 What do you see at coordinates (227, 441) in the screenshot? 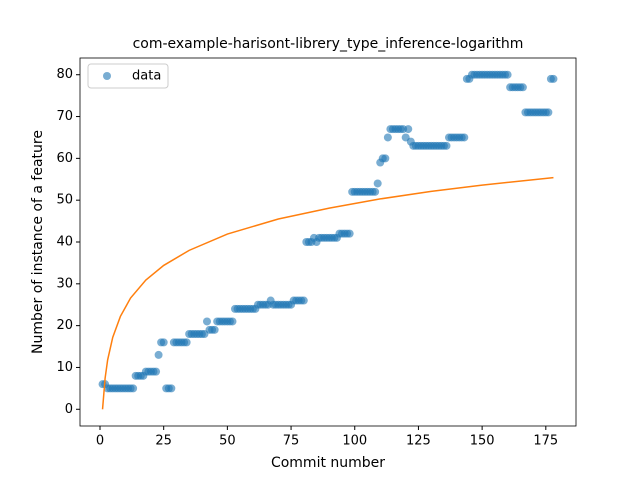
I see `x-tick-label: 50` at bounding box center [227, 441].